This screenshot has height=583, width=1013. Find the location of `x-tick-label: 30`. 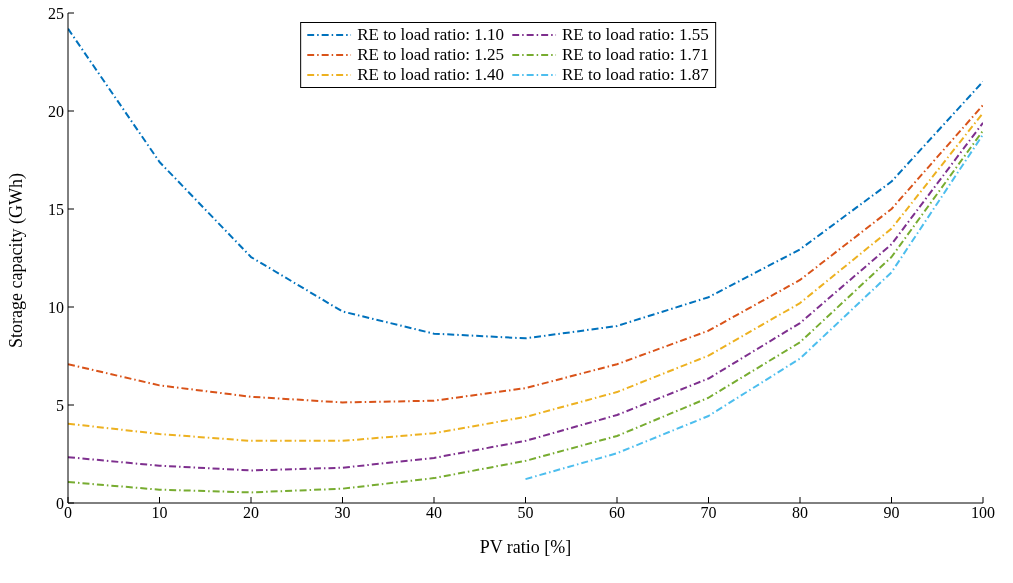

x-tick-label: 30 is located at coordinates (342, 513).